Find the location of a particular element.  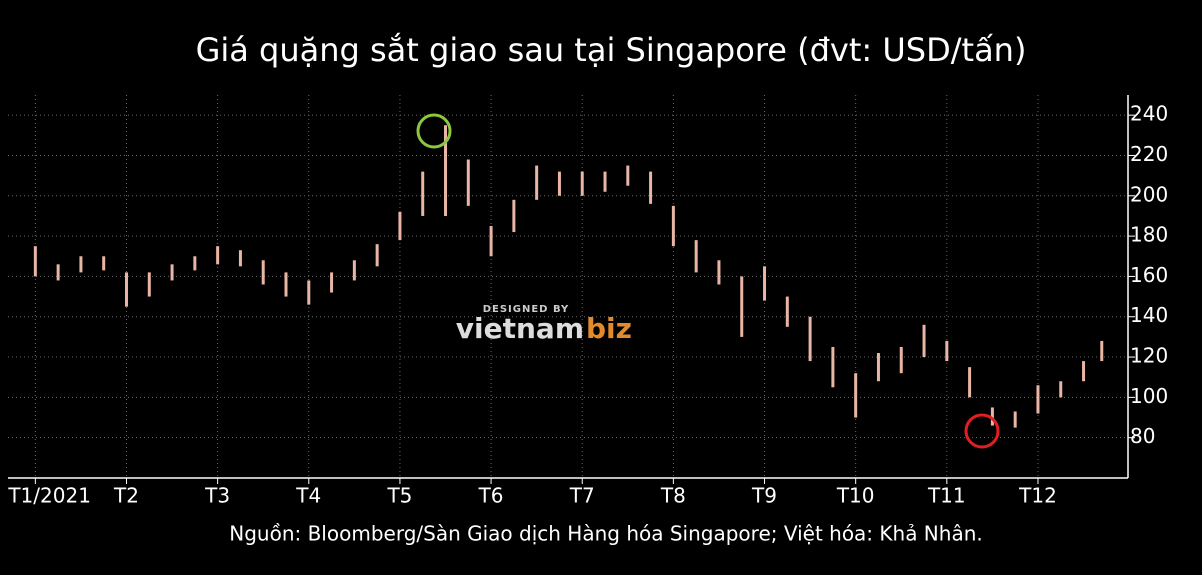

x-tick-label: T3 is located at coordinates (217, 496).